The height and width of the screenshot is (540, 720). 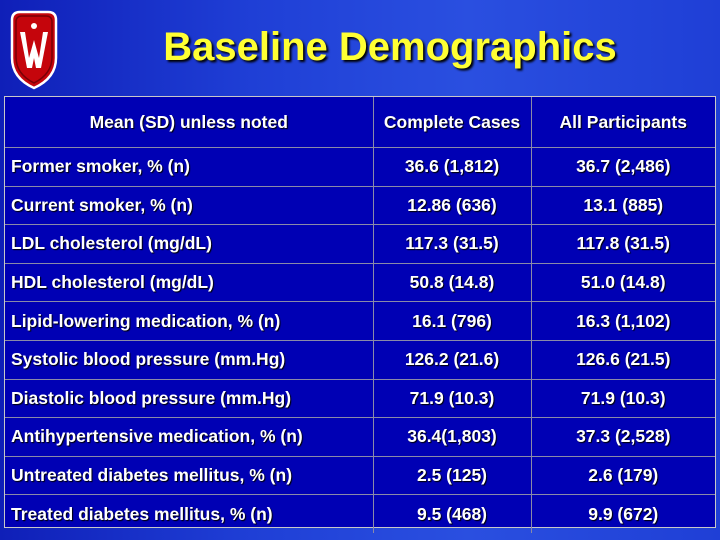 I want to click on complete-cases-value: 36.6 (1,812), so click(x=452, y=167).